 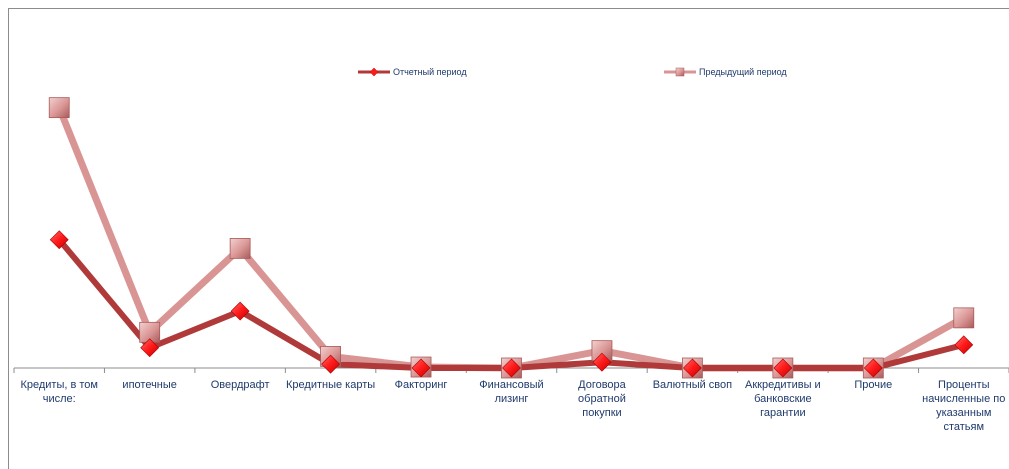 I want to click on legend-label-1: Предыдущий период, so click(x=743, y=72).